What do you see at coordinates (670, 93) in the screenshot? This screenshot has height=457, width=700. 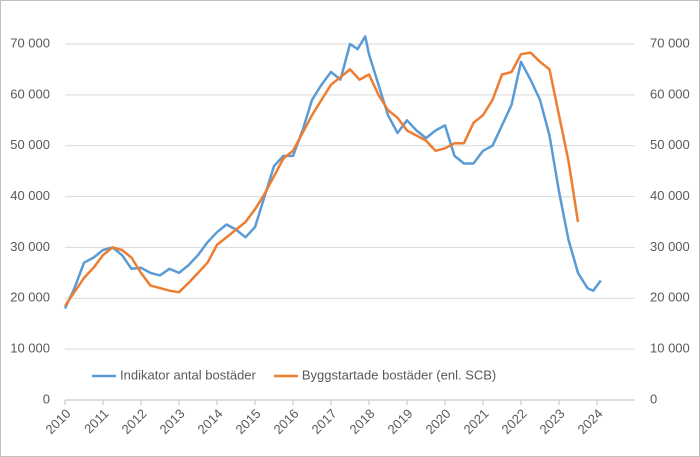 I see `y2-tick-label: 60 000` at bounding box center [670, 93].